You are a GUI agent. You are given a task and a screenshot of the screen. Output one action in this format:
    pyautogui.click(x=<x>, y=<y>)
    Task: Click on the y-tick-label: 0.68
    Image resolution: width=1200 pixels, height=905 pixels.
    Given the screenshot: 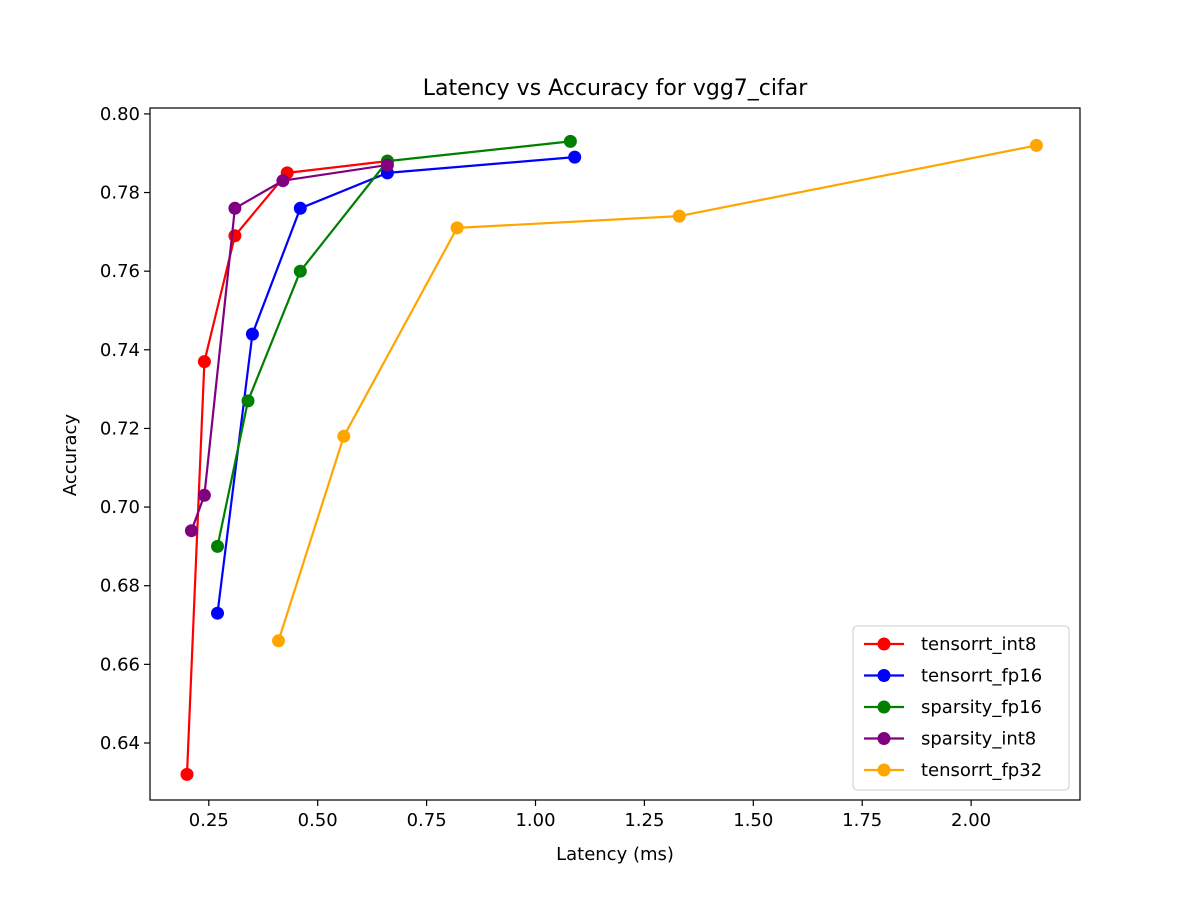 What is the action you would take?
    pyautogui.click(x=120, y=586)
    